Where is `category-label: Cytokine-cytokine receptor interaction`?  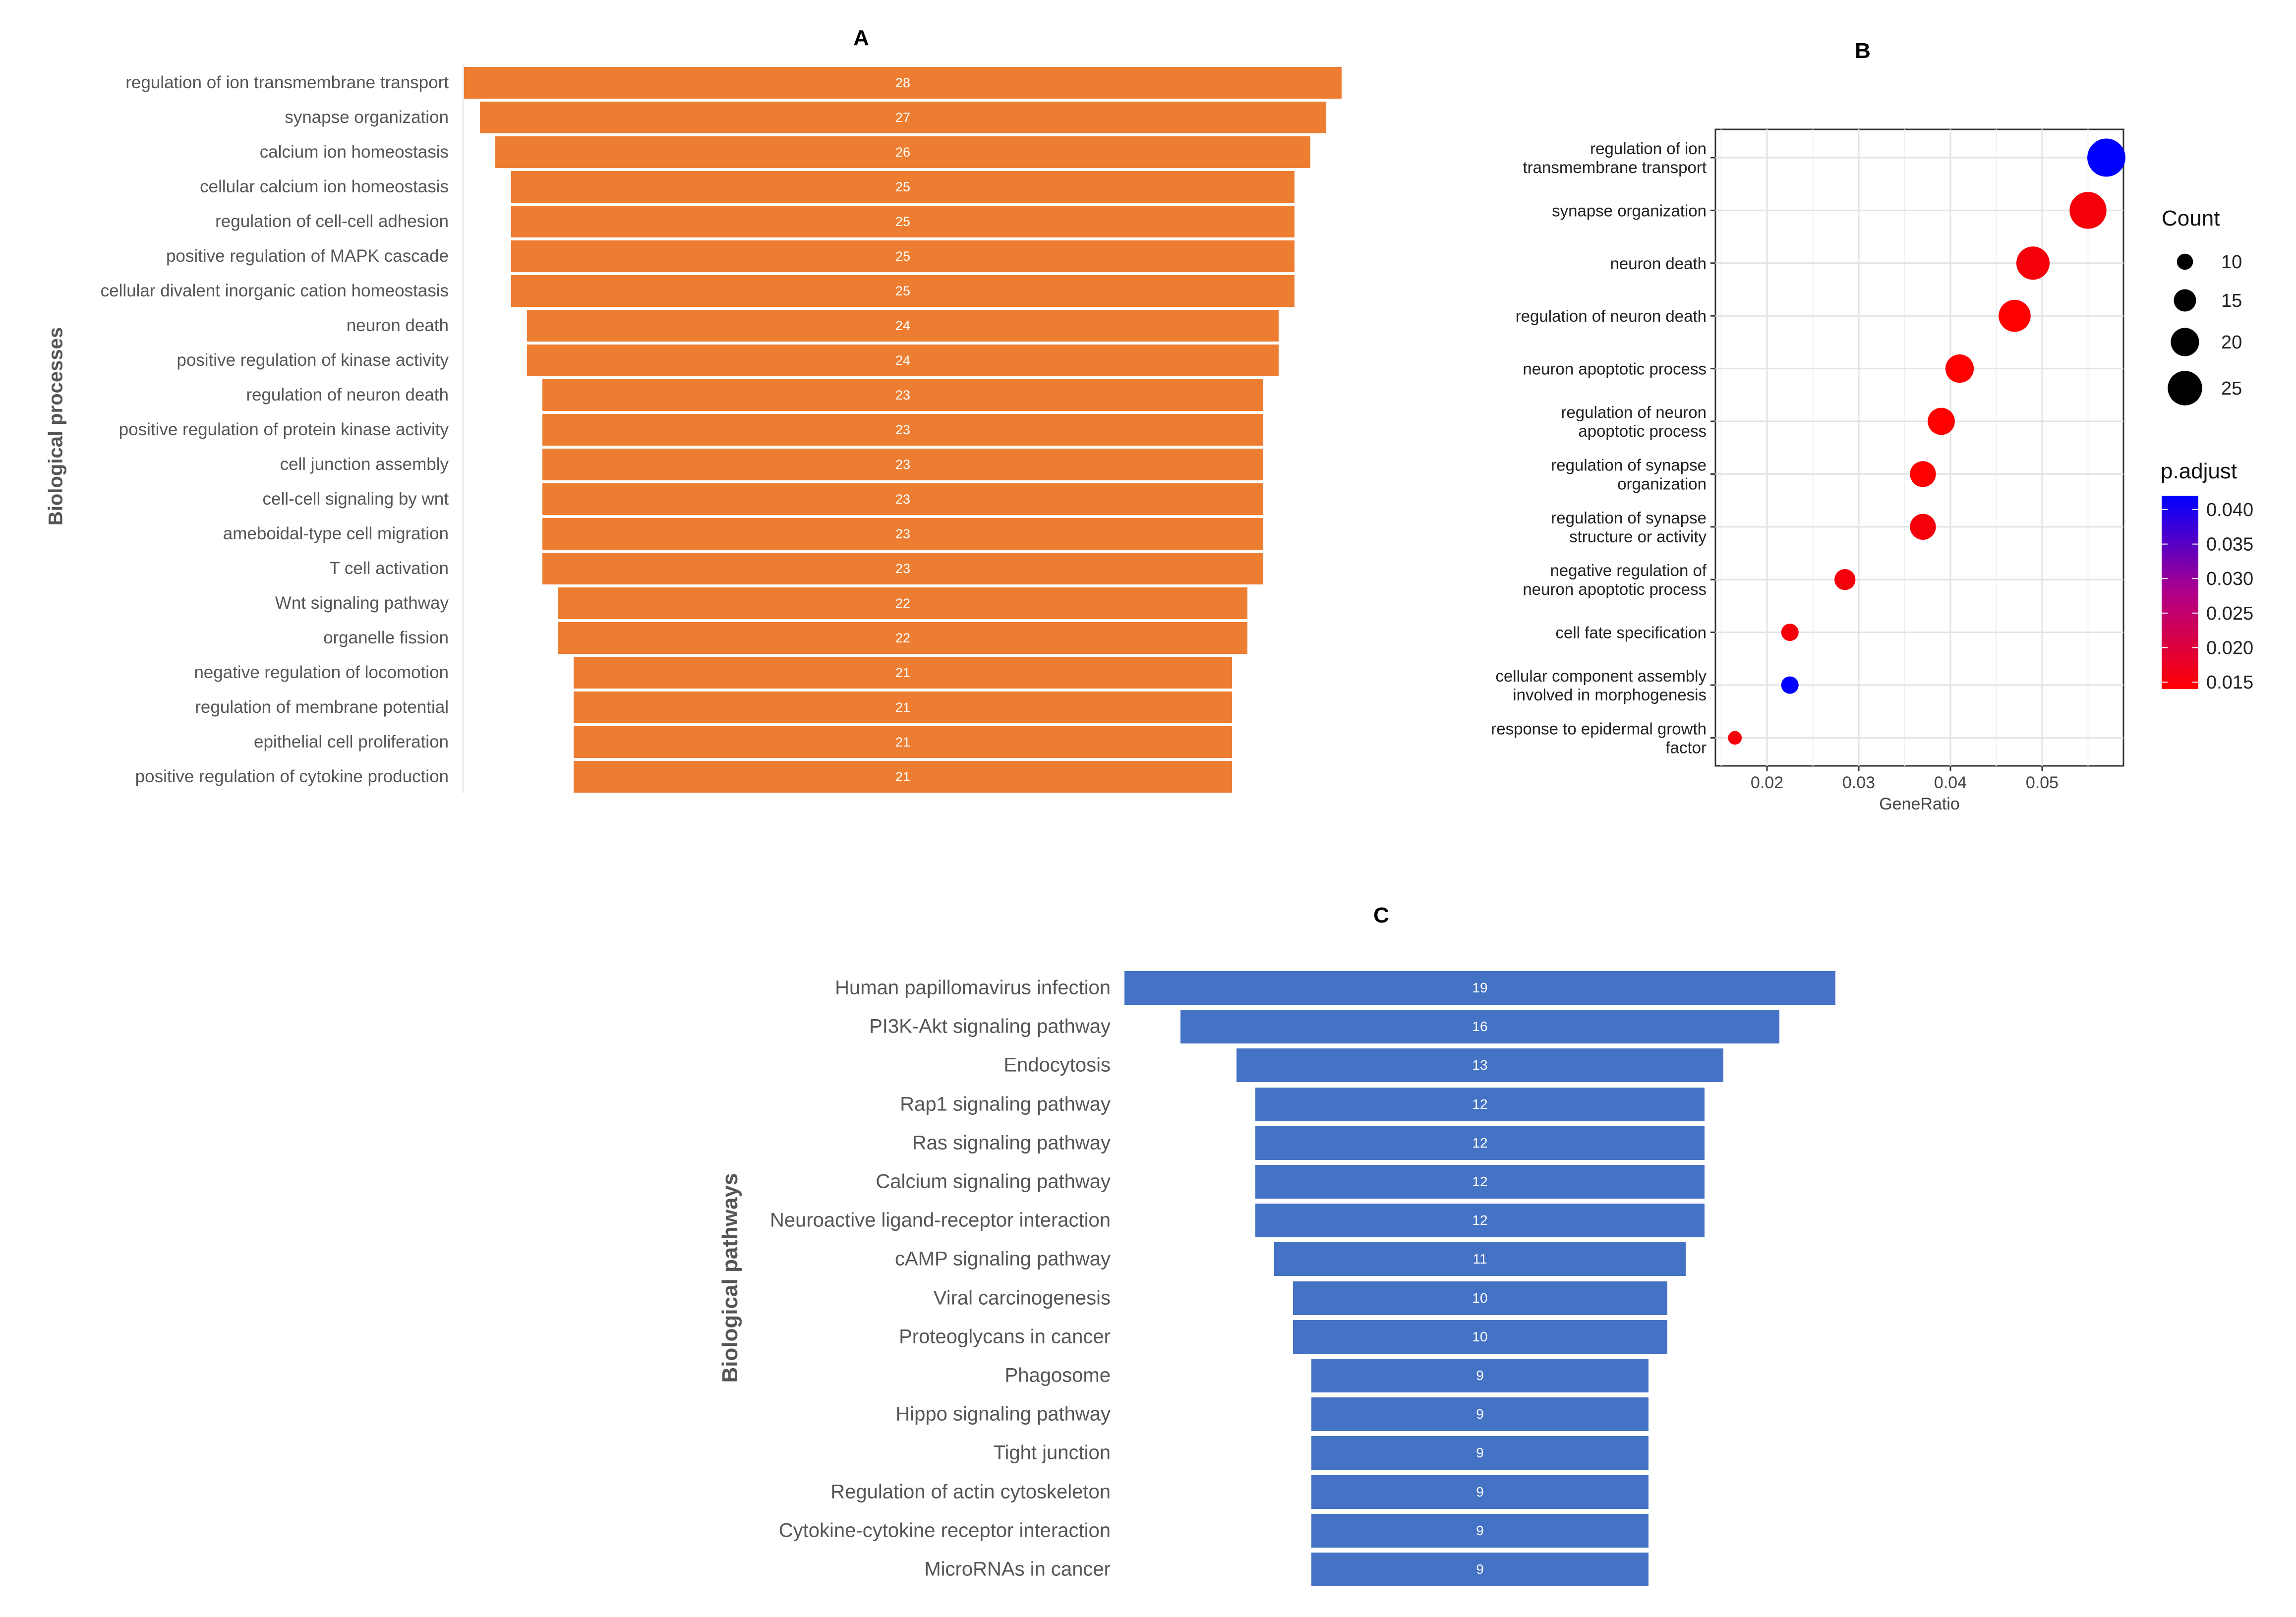
category-label: Cytokine-cytokine receptor interaction is located at coordinates (945, 1530).